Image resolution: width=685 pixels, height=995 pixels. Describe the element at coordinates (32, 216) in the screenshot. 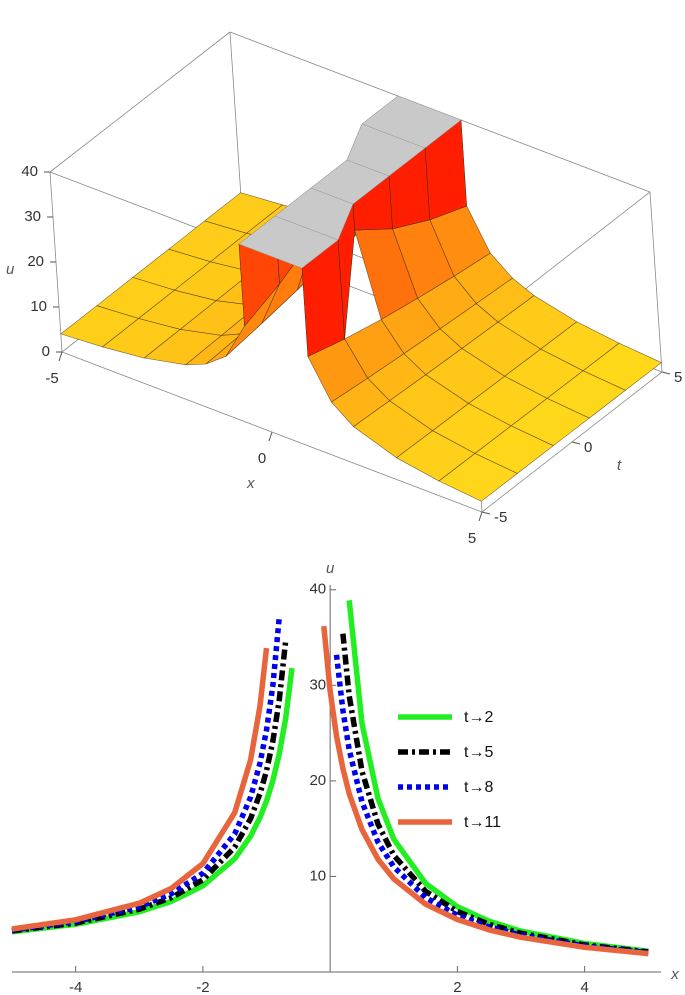

I see `z-tick-label: 30` at that location.